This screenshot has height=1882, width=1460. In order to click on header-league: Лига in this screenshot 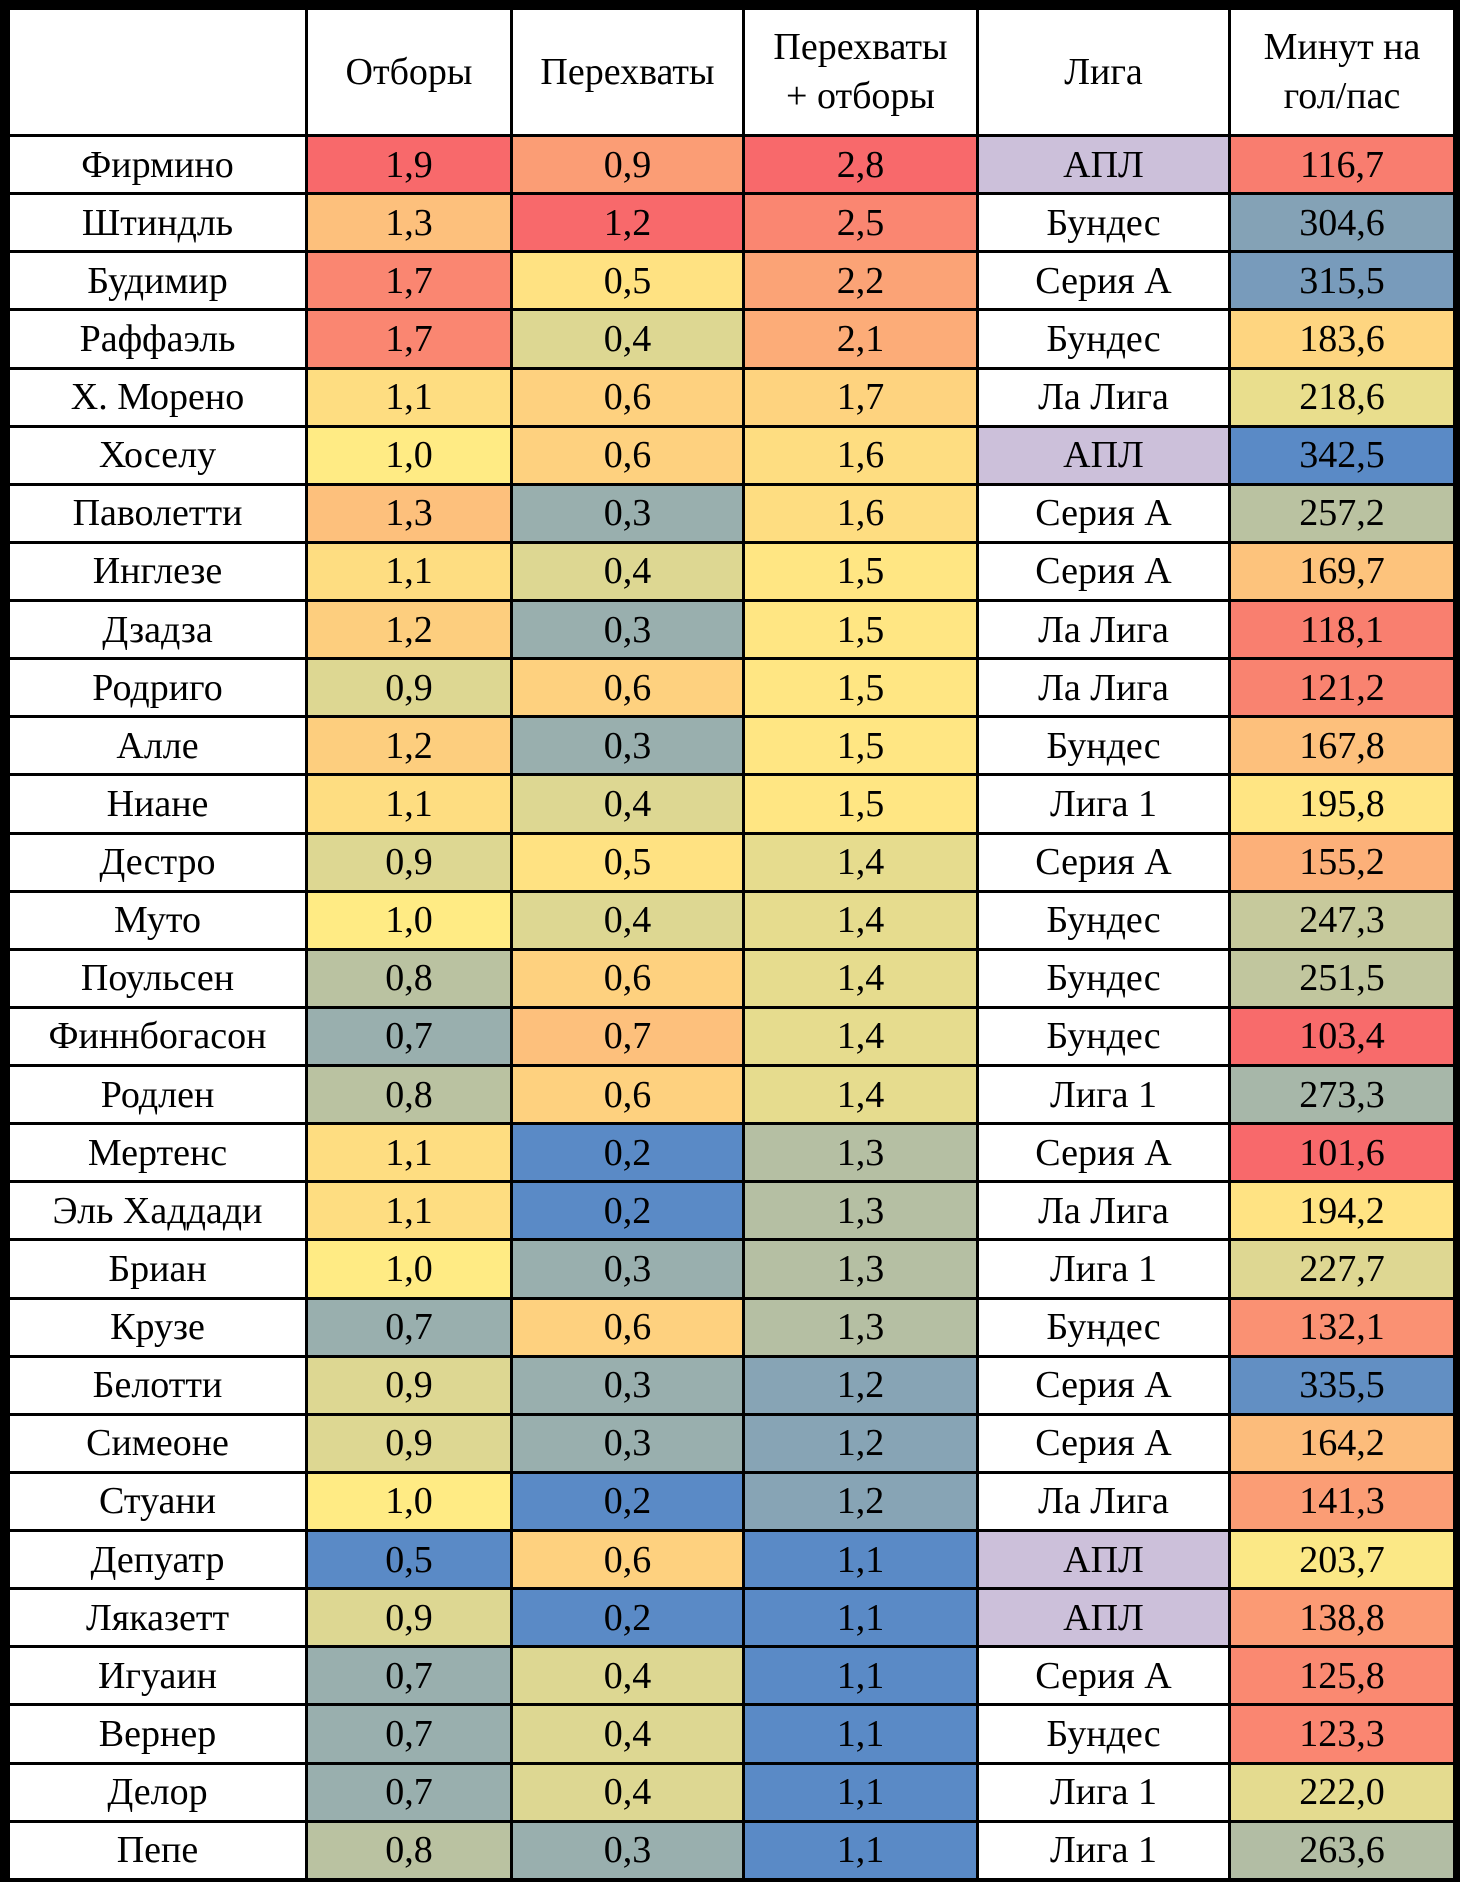, I will do `click(1103, 72)`.